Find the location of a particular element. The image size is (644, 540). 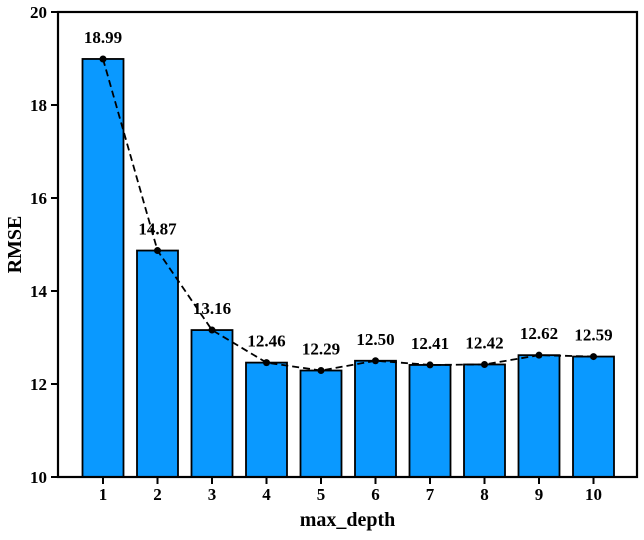

highlighted-value-label: 12.29 is located at coordinates (321, 349).